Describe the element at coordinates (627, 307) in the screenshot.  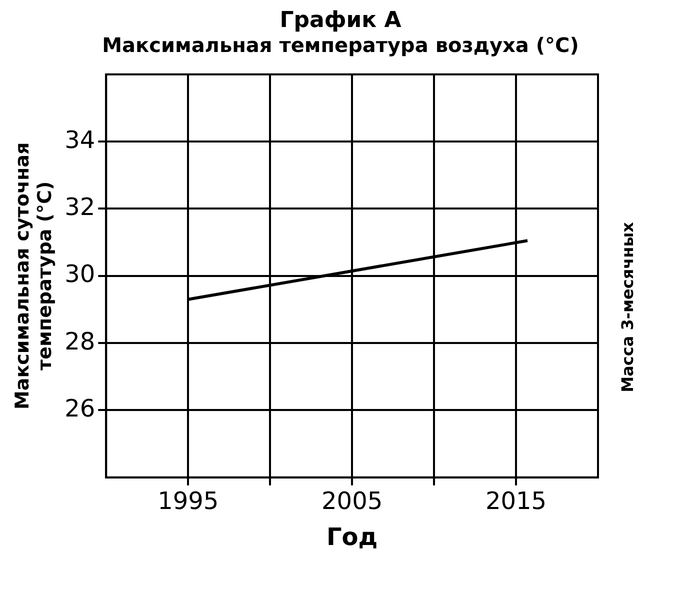
I see `text: Масса 3-месячных` at that location.